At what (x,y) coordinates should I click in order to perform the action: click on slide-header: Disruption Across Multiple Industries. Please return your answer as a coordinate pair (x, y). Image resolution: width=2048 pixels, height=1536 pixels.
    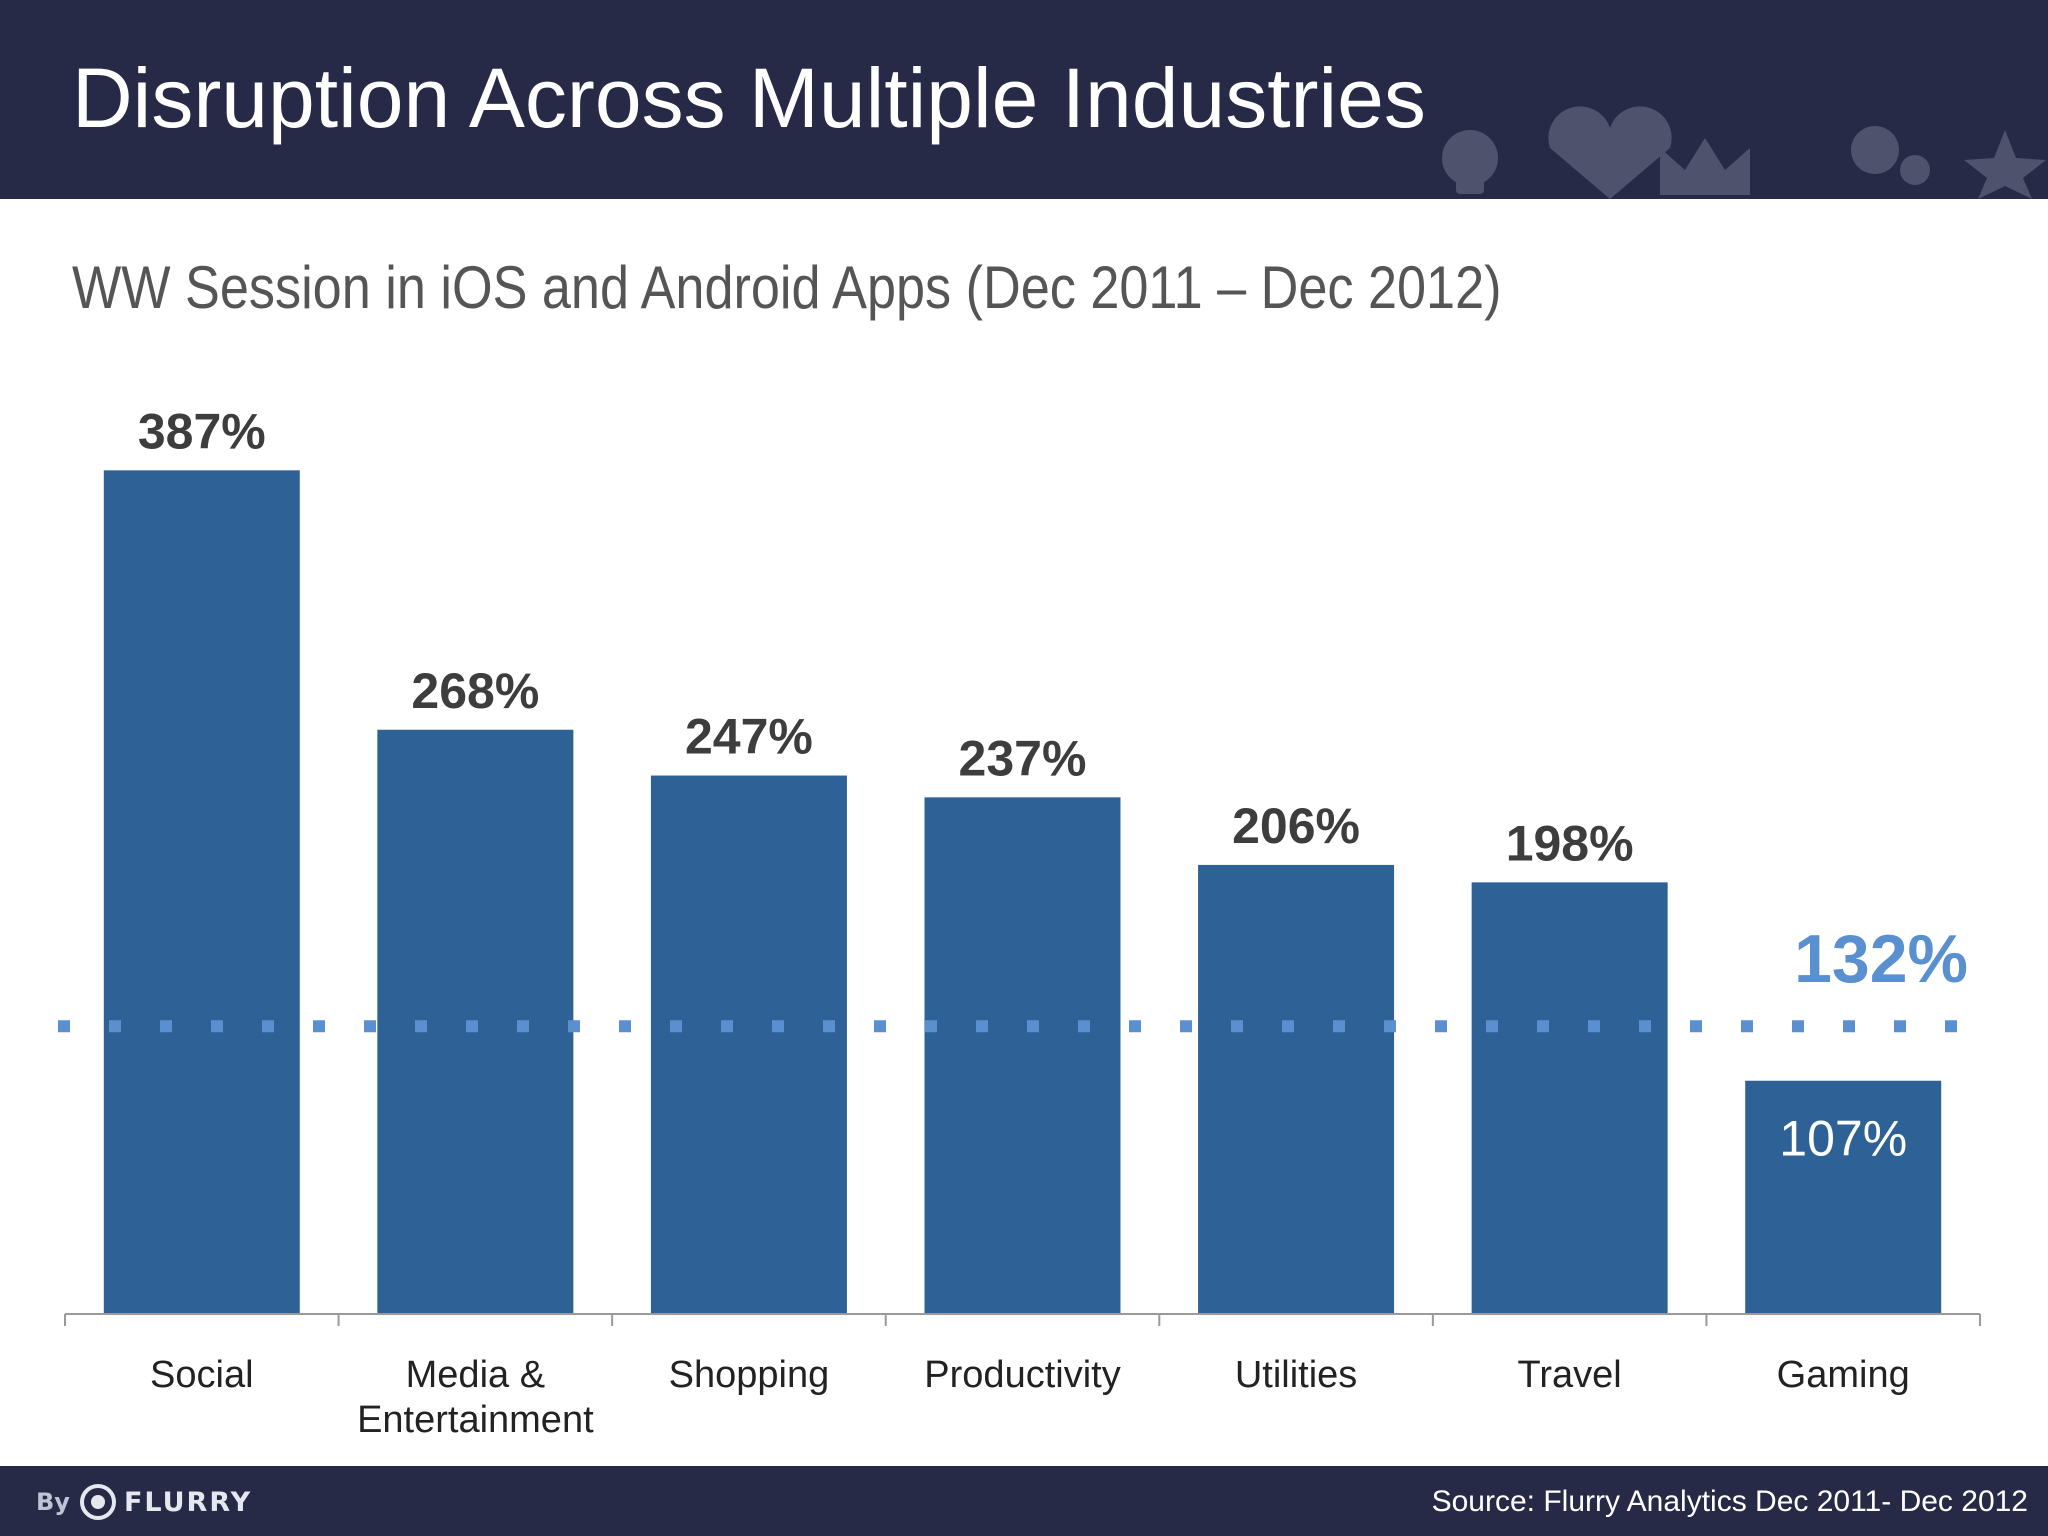
    Looking at the image, I should click on (1024, 99).